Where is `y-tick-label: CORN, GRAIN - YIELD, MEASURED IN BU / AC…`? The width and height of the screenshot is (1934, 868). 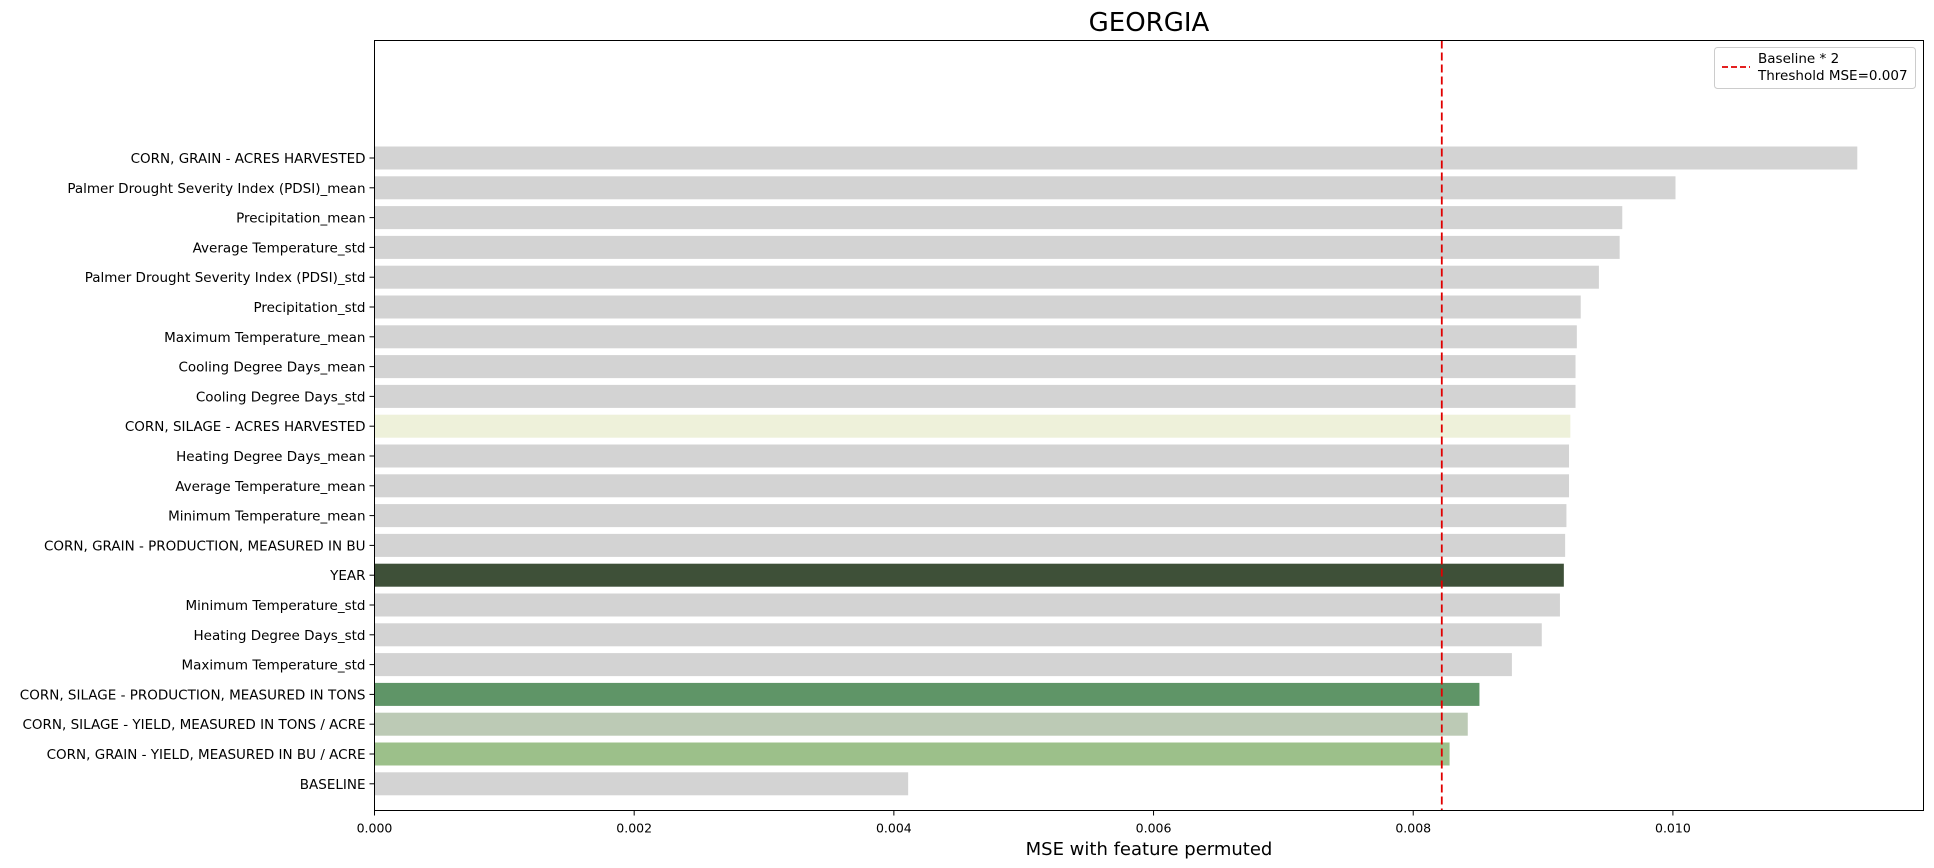 y-tick-label: CORN, GRAIN - YIELD, MEASURED IN BU / AC… is located at coordinates (206, 755).